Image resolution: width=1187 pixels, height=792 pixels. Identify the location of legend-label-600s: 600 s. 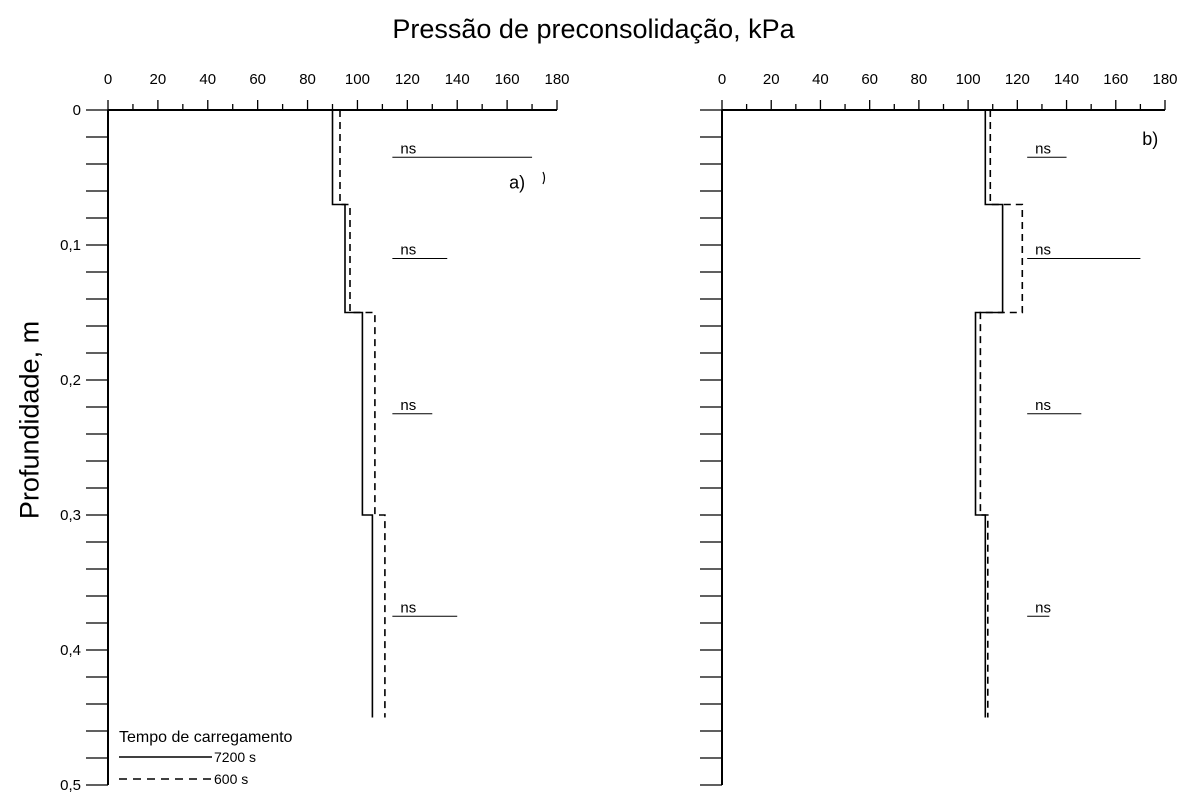
(231, 779).